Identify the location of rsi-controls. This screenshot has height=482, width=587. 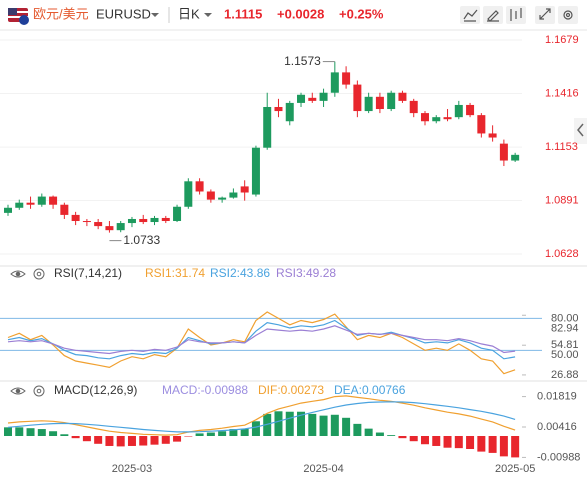
(27, 274).